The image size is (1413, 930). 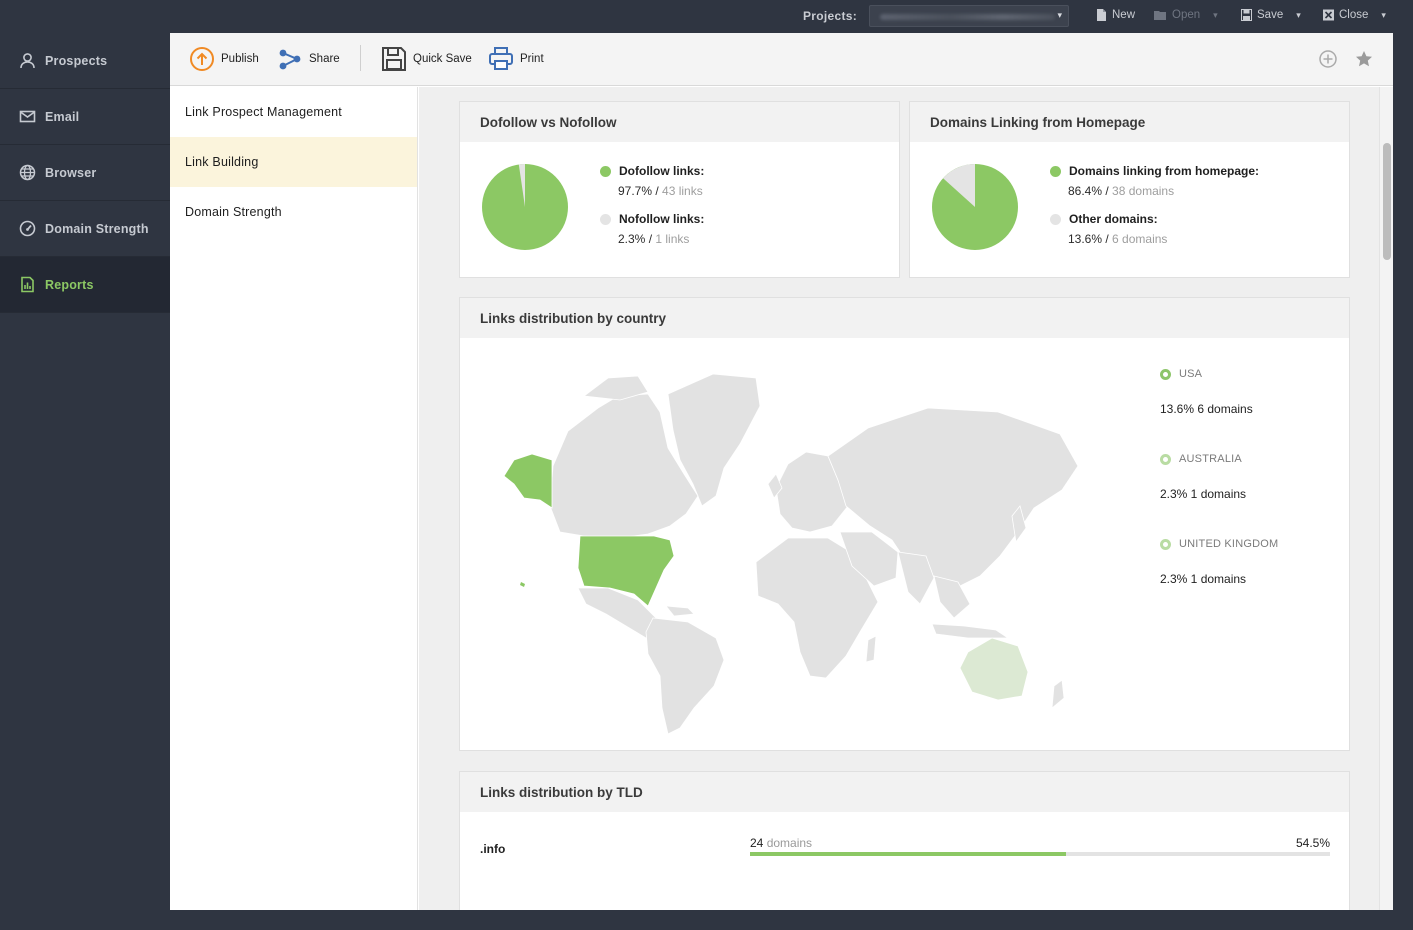 What do you see at coordinates (1129, 122) in the screenshot?
I see `card-title: Domains Linking from Homepage` at bounding box center [1129, 122].